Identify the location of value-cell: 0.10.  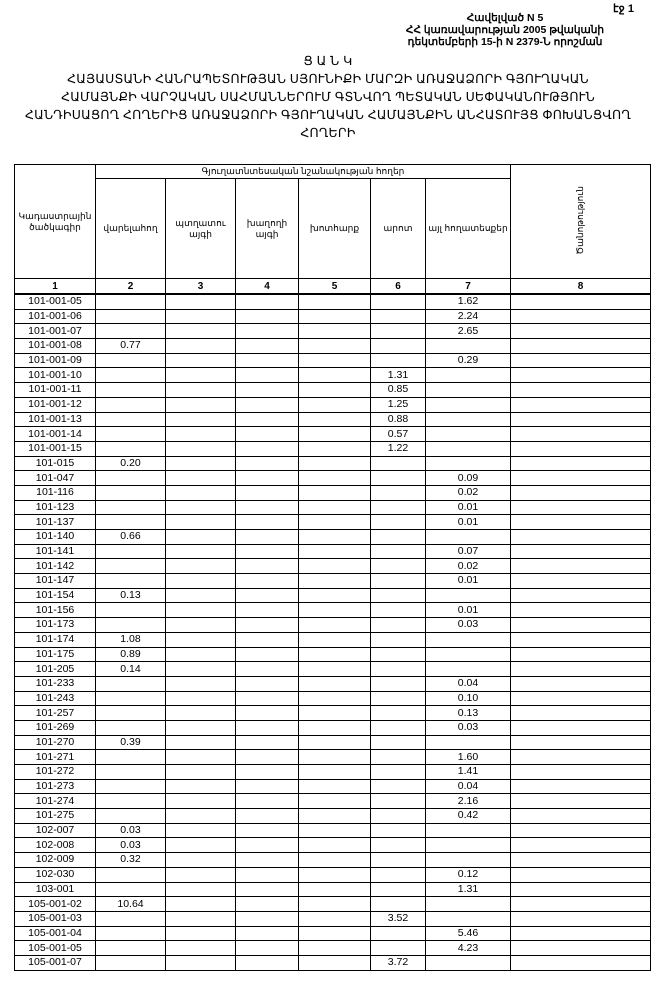
(468, 698).